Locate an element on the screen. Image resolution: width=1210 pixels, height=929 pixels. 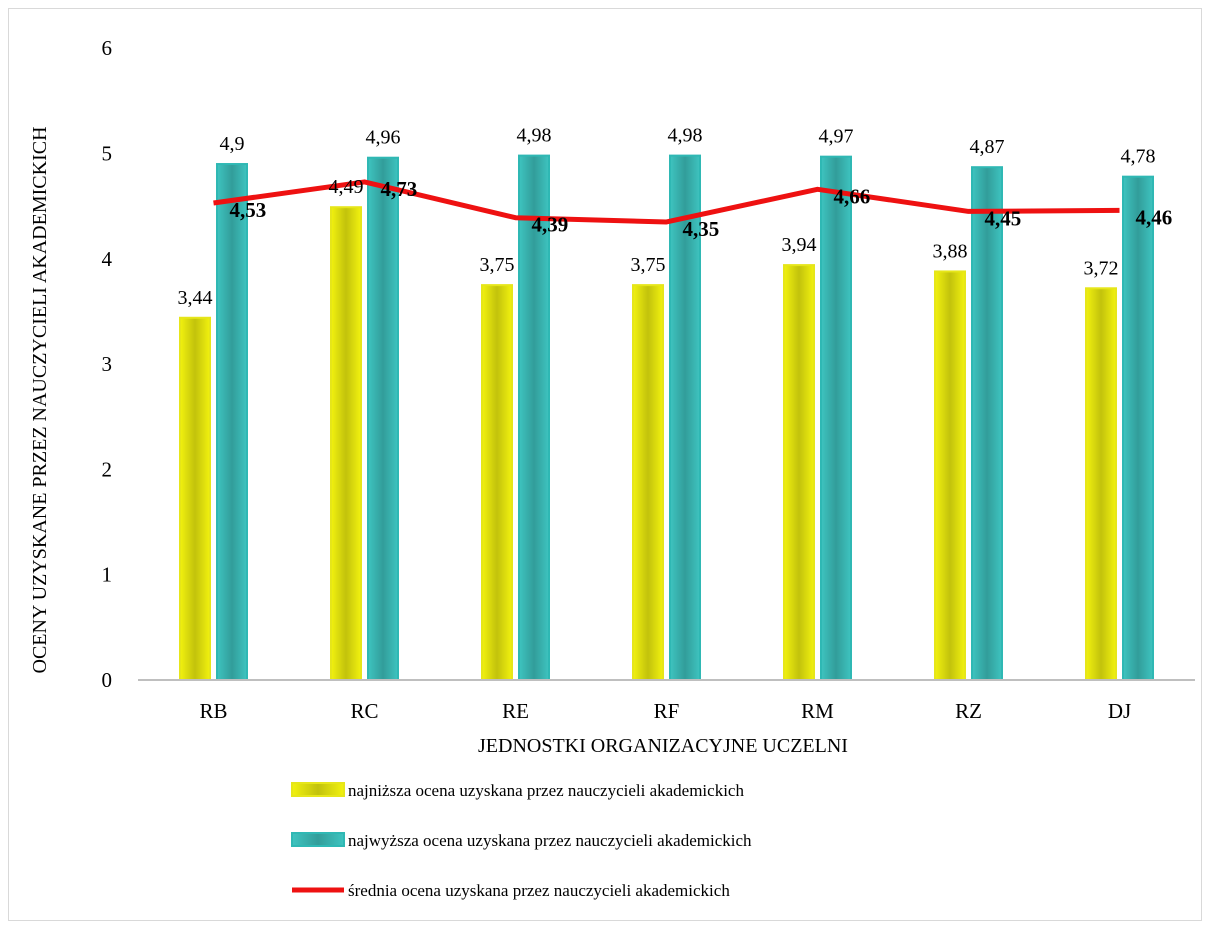
x-tick-label: RZ is located at coordinates (968, 711).